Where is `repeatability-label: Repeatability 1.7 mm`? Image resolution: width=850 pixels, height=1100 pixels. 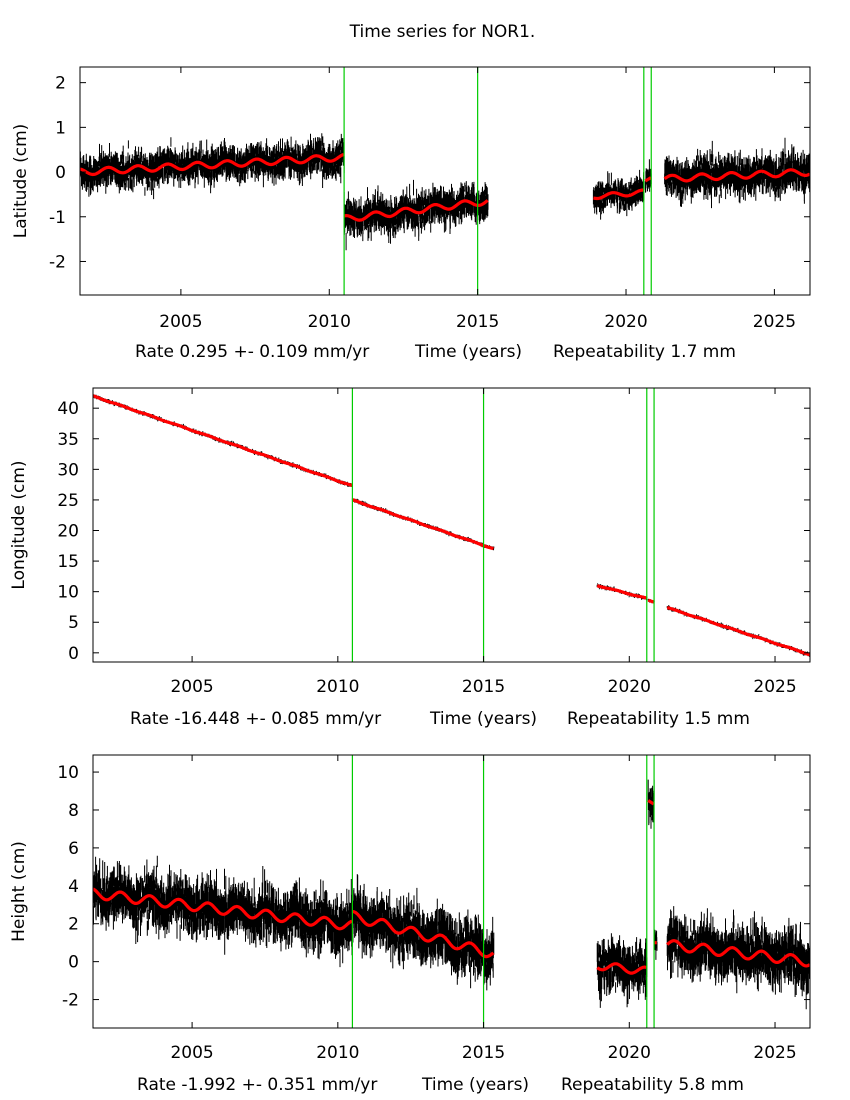 repeatability-label: Repeatability 1.7 mm is located at coordinates (644, 352).